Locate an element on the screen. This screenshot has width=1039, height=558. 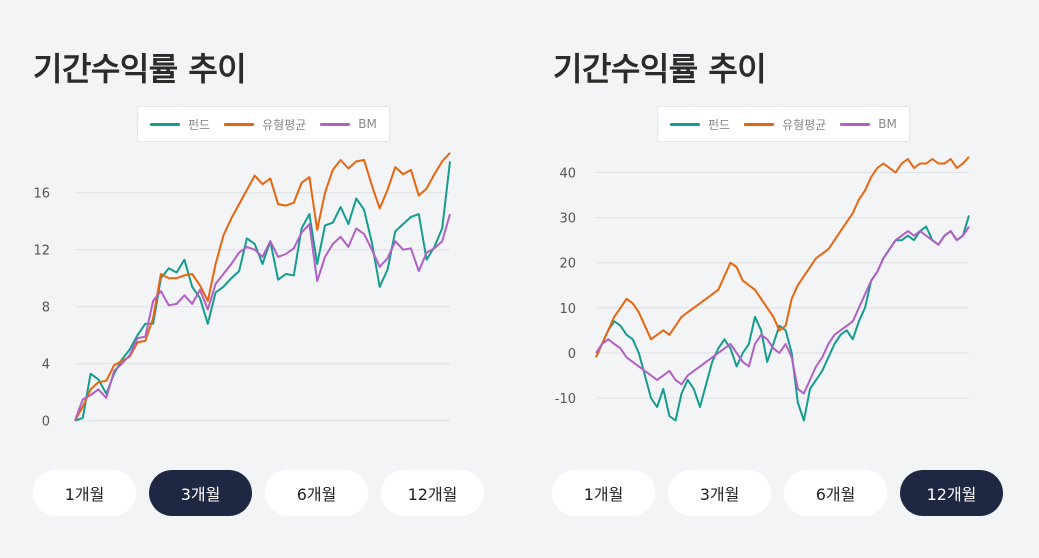
series-line-펀드 is located at coordinates (782, 318).